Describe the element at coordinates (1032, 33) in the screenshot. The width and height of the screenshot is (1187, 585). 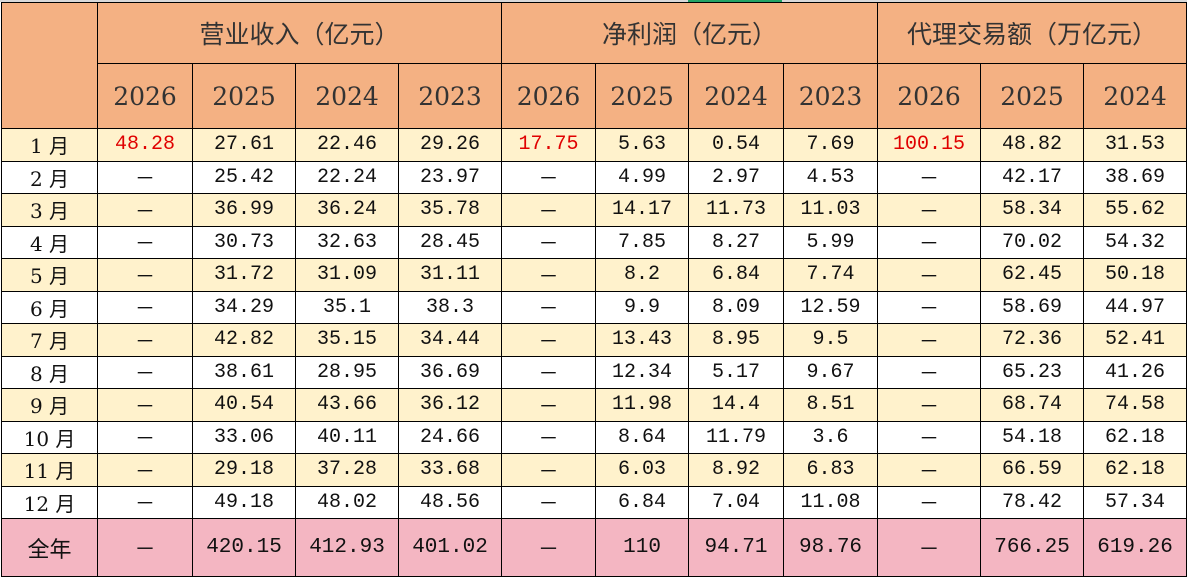
I see `group-header-agency-volume: 代理交易额（万亿元）` at that location.